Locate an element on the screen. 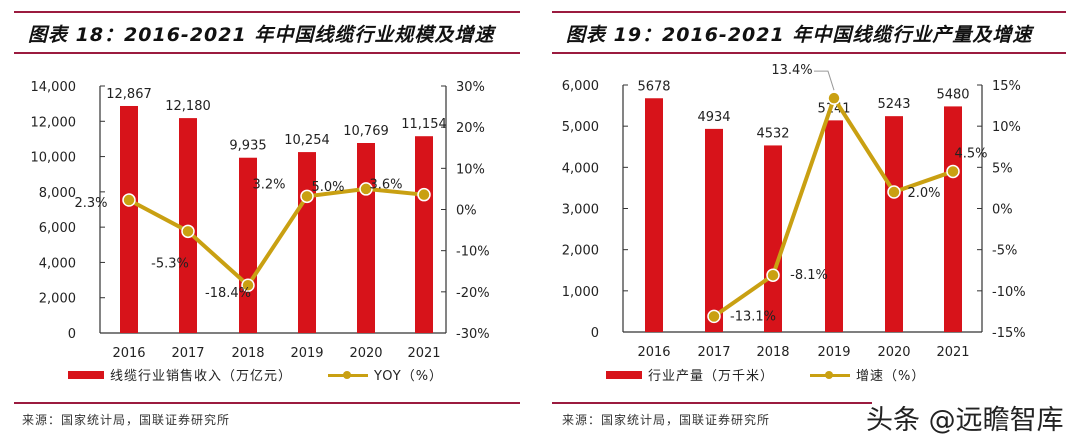  bar-data-label: 10,769 is located at coordinates (366, 131).